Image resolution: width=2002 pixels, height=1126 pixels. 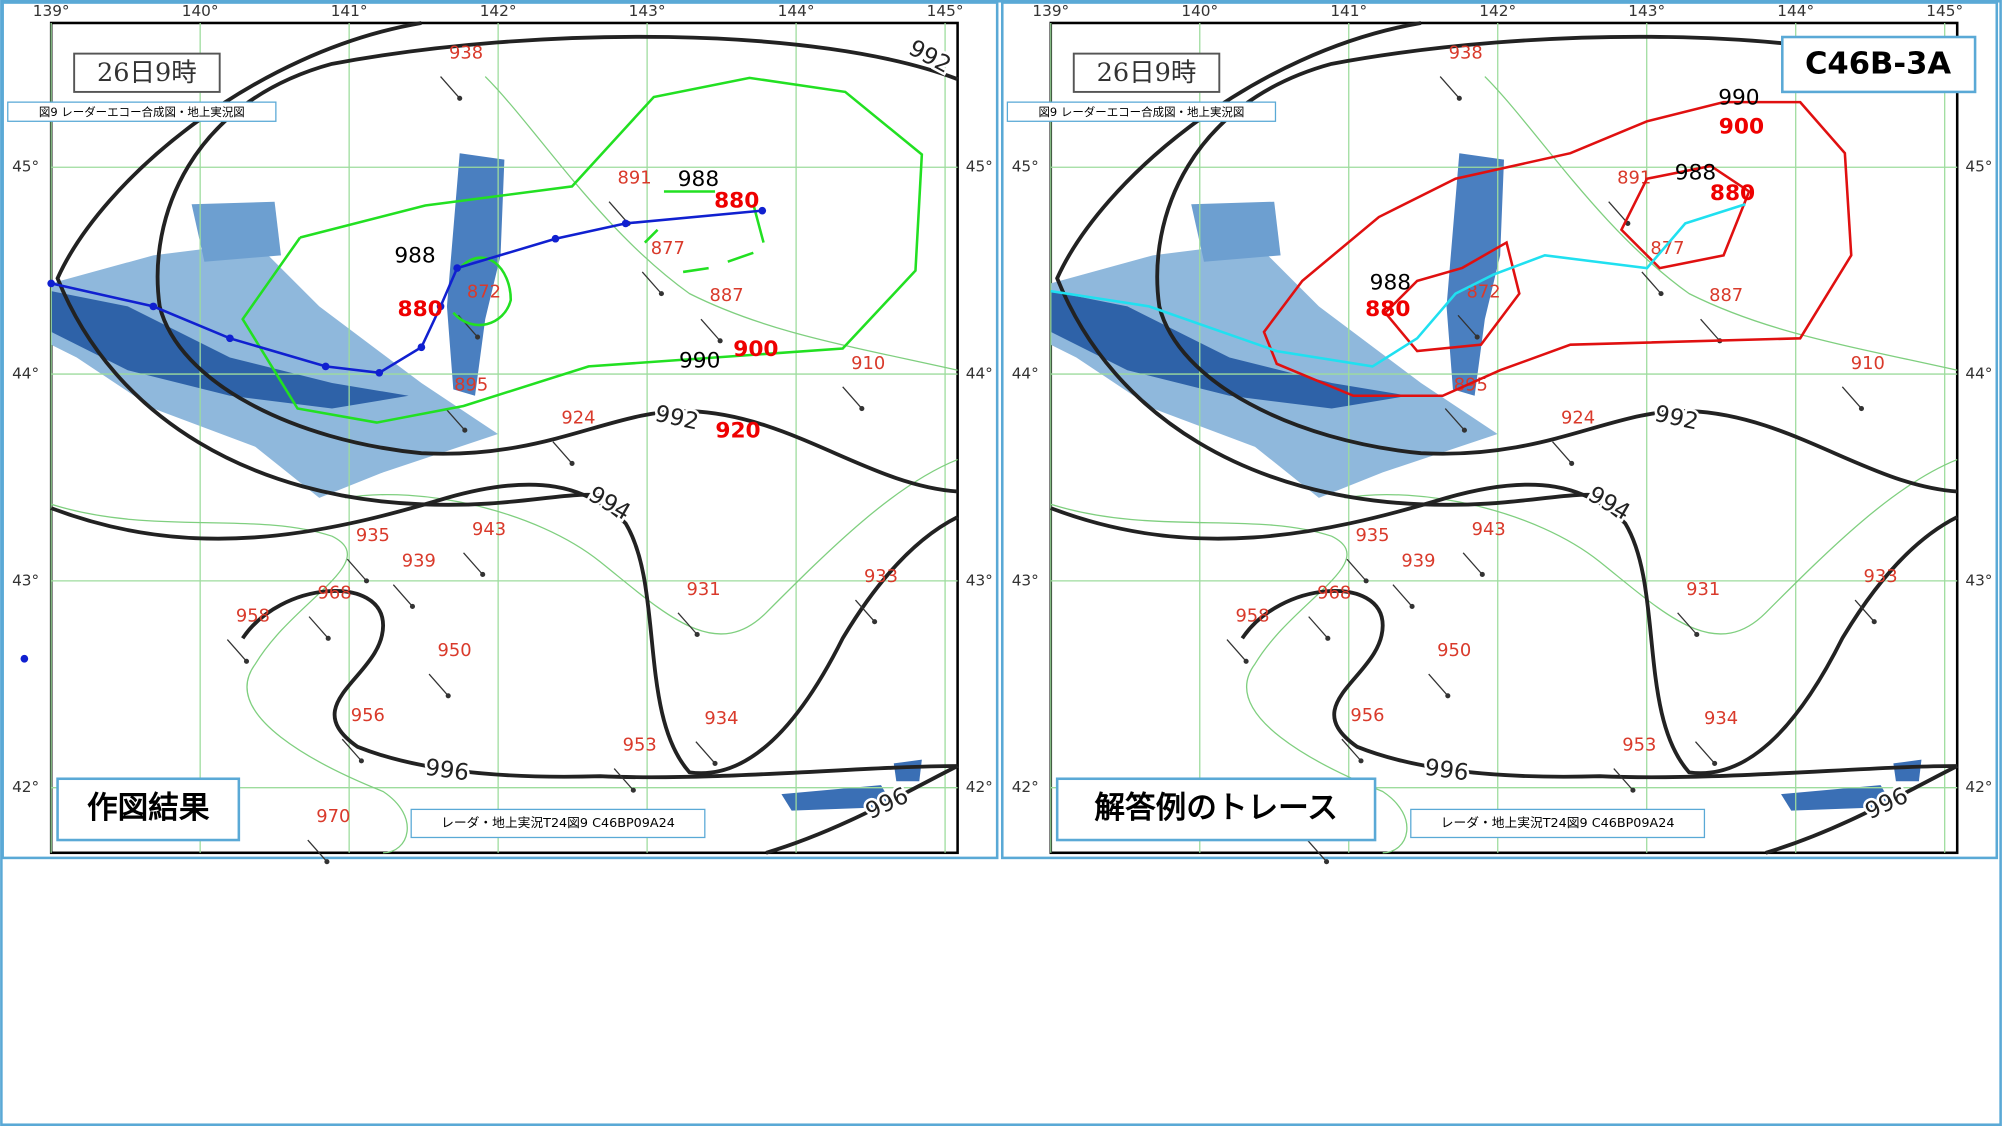 I want to click on time-label: 26日9時, so click(x=1147, y=73).